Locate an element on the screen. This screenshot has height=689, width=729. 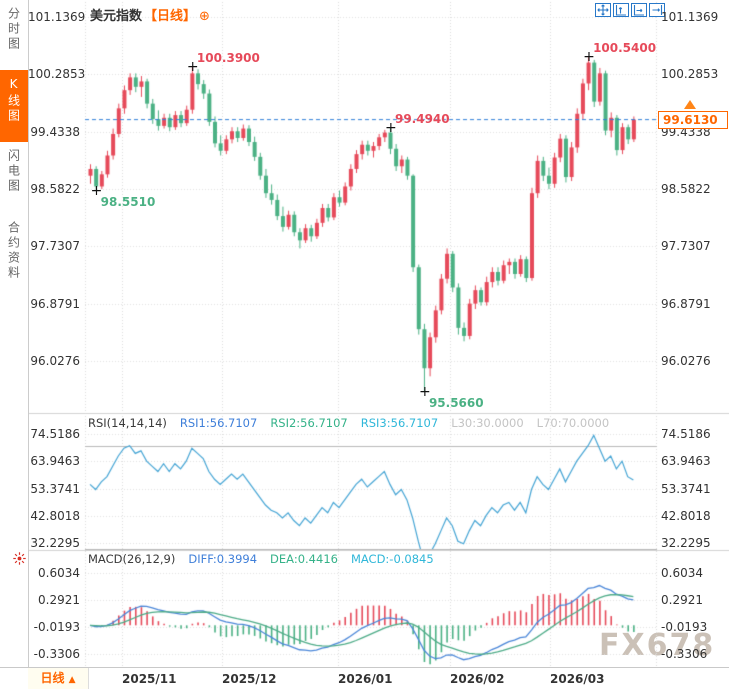
rsi1-value: RSI1:56.7107 is located at coordinates (218, 423).